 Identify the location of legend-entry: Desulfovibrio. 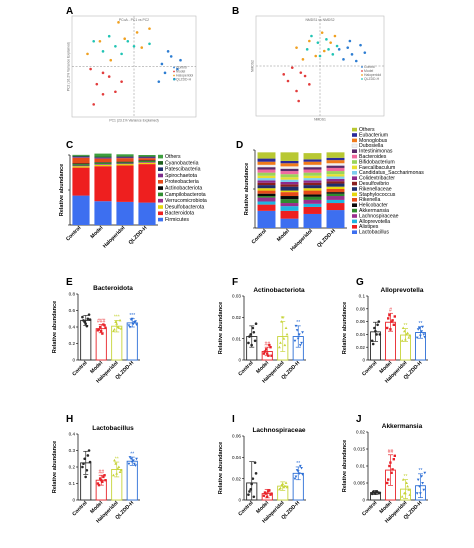
(374, 184).